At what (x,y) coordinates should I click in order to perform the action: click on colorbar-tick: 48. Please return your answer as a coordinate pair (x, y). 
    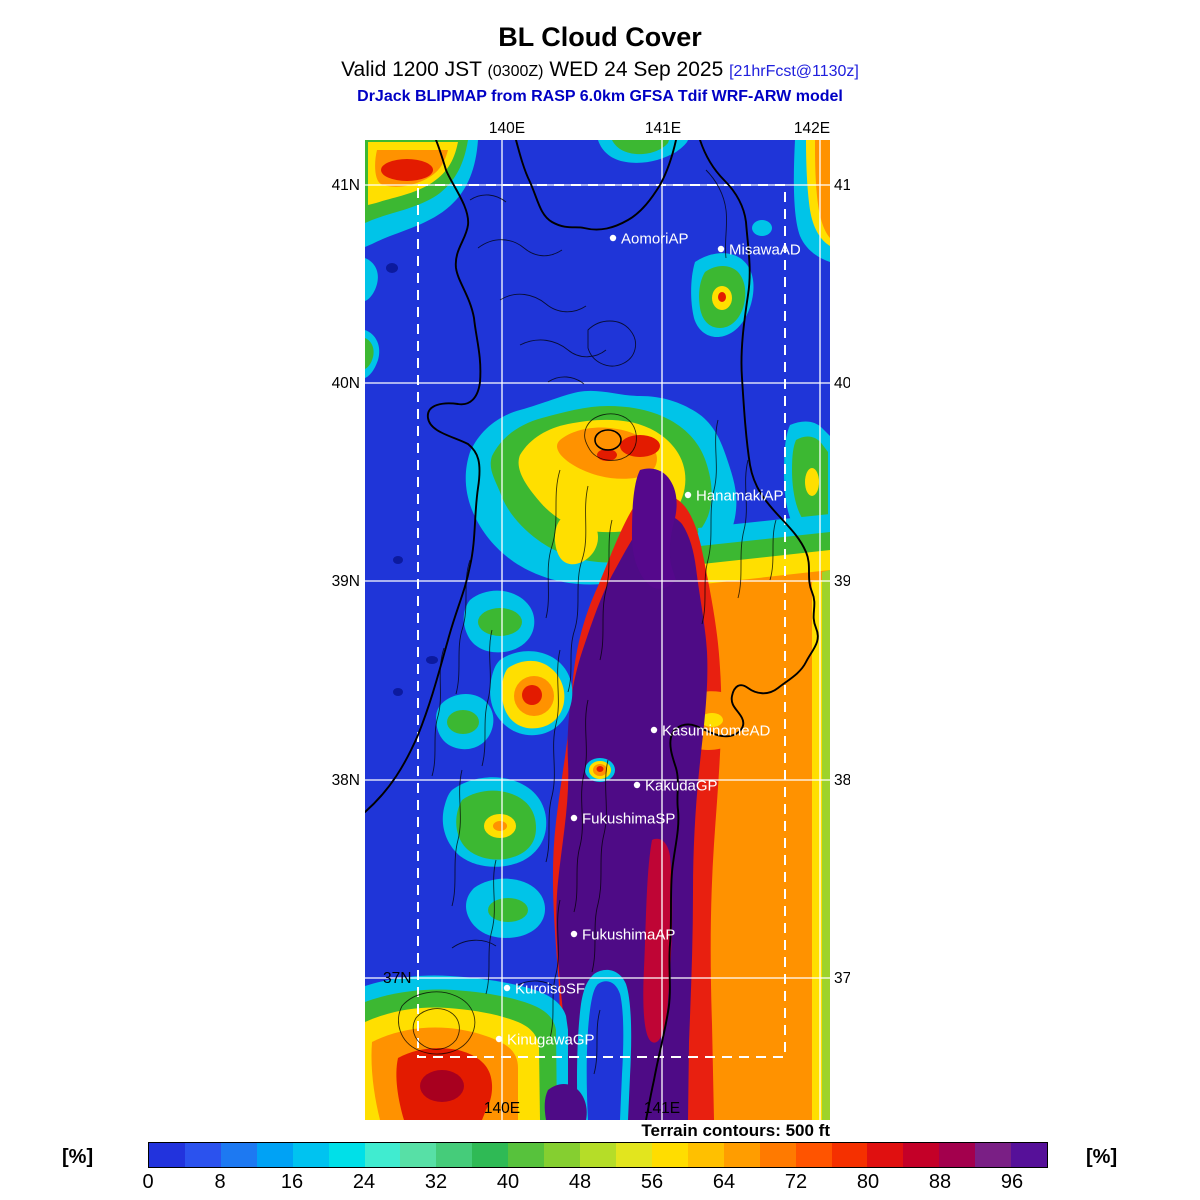
    Looking at the image, I should click on (580, 1182).